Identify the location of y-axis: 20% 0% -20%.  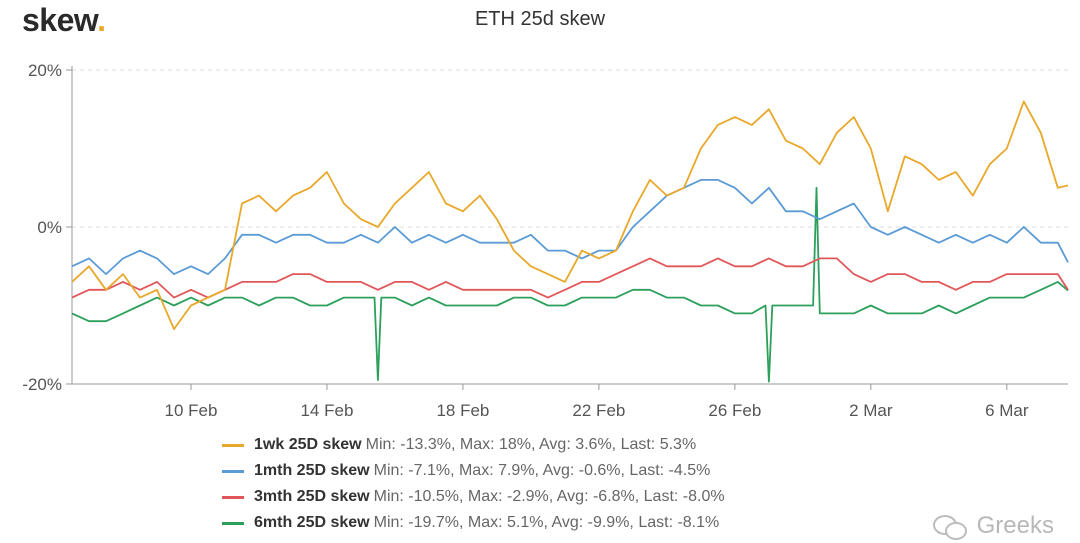
(47, 227).